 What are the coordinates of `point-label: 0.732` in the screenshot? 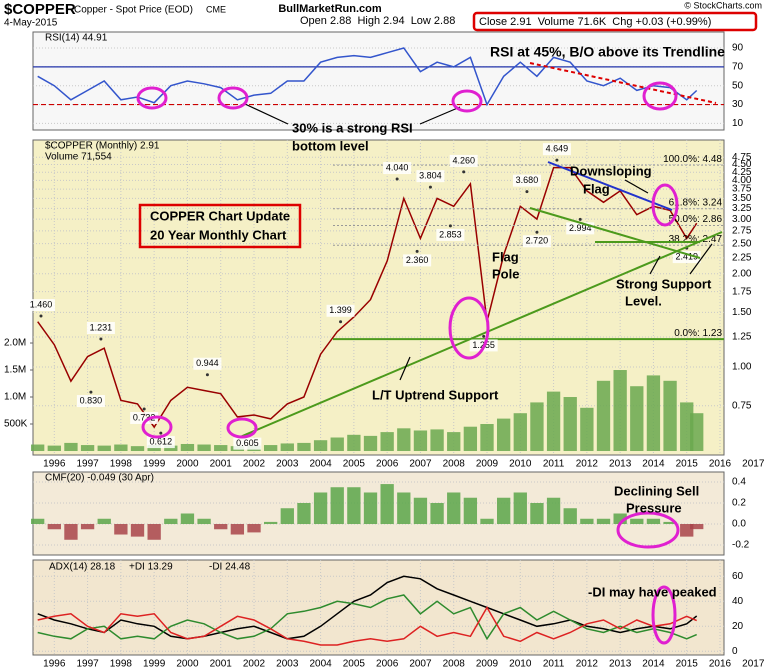 It's located at (144, 417).